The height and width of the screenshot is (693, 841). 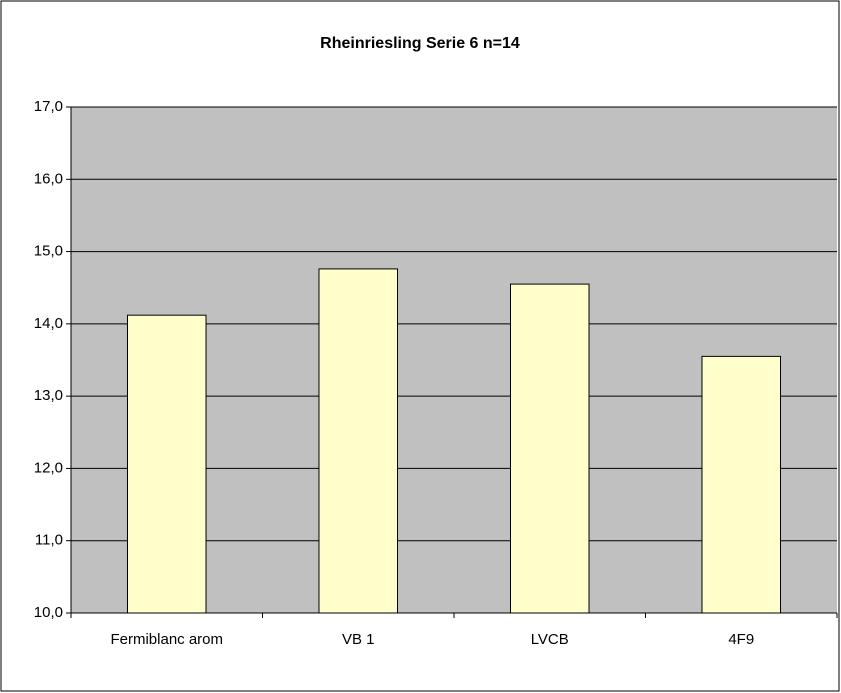 I want to click on y-tick-label: 15,0, so click(x=48, y=251).